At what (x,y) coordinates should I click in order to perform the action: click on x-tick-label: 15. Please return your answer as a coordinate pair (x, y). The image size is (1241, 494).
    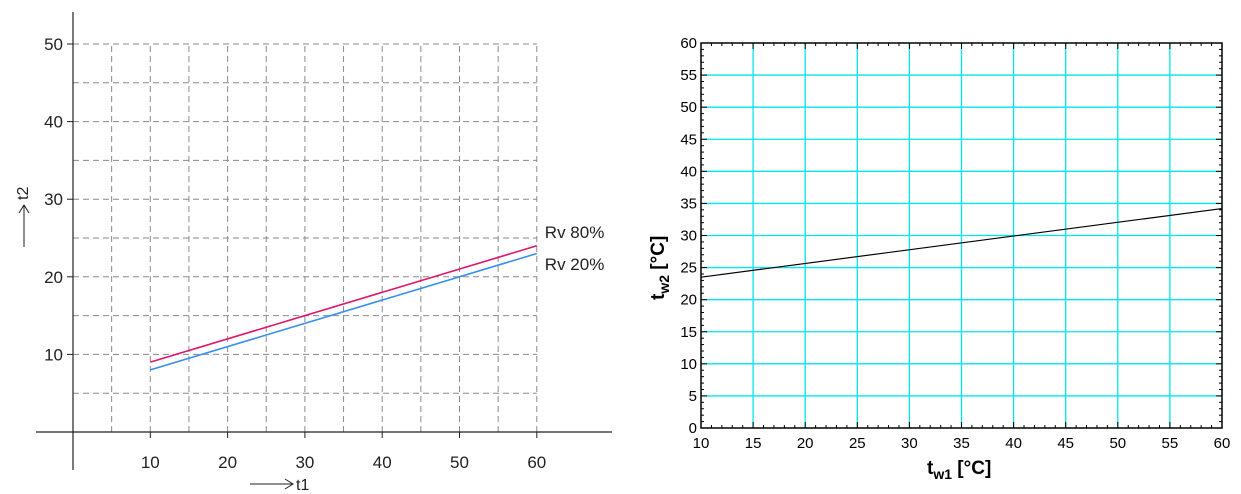
    Looking at the image, I should click on (753, 443).